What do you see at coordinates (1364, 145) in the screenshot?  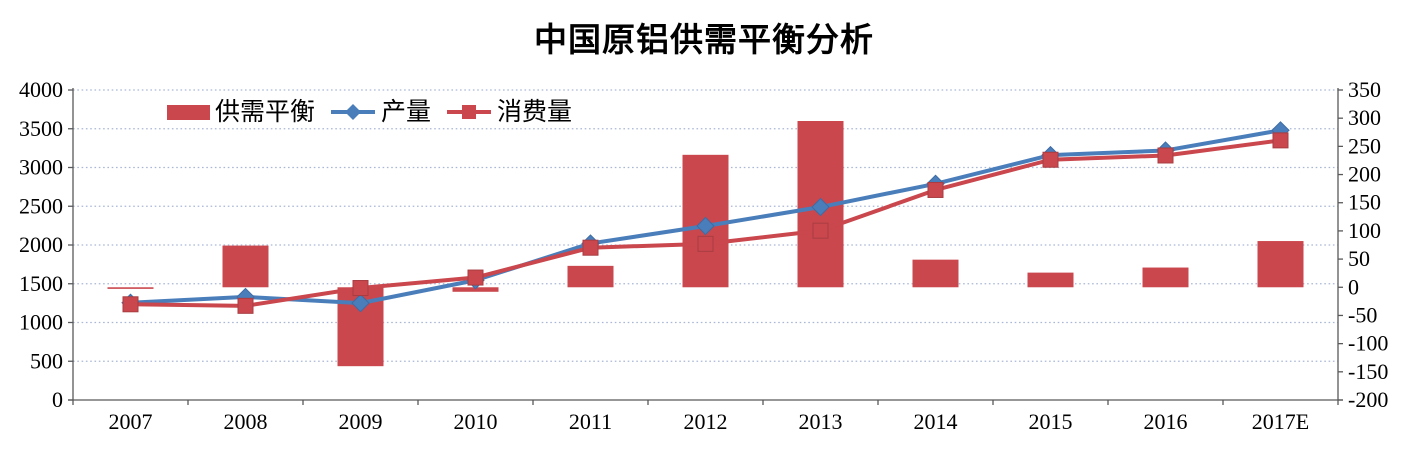 I see `right-axis-tick-label: 250` at bounding box center [1364, 145].